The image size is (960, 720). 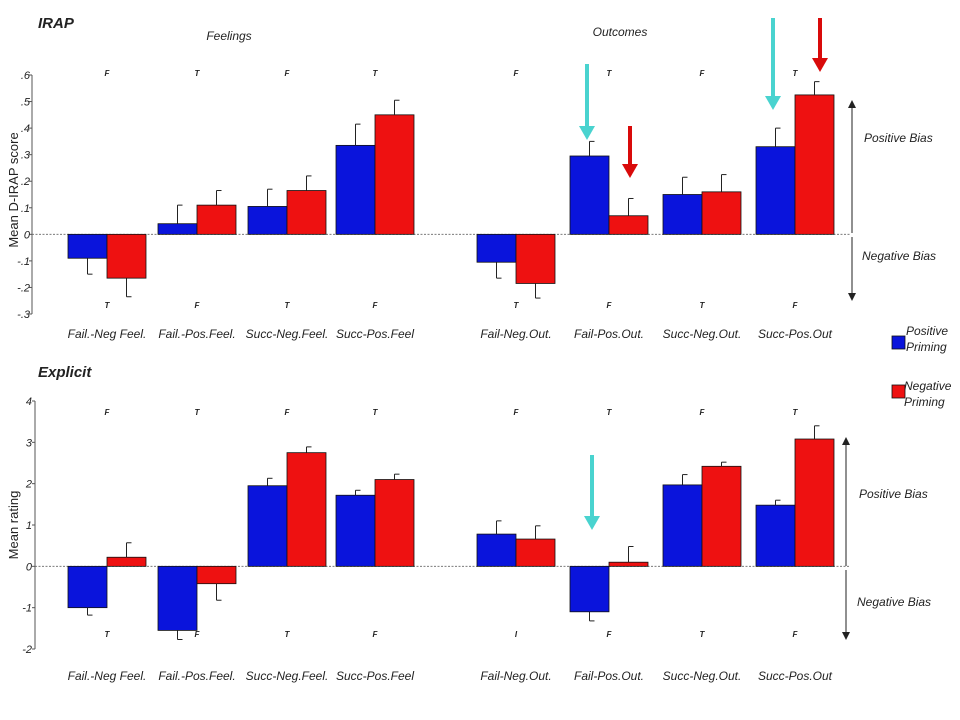 I want to click on y-tick-label: -.1, so click(x=23, y=262).